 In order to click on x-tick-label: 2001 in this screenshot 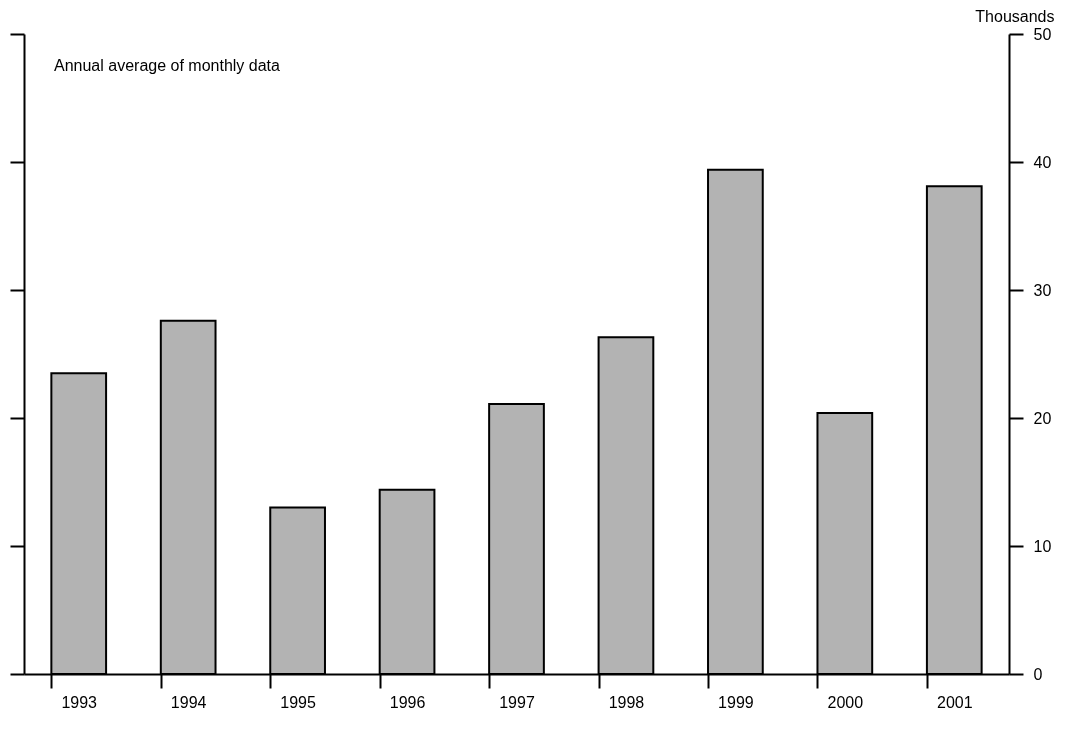, I will do `click(954, 702)`.